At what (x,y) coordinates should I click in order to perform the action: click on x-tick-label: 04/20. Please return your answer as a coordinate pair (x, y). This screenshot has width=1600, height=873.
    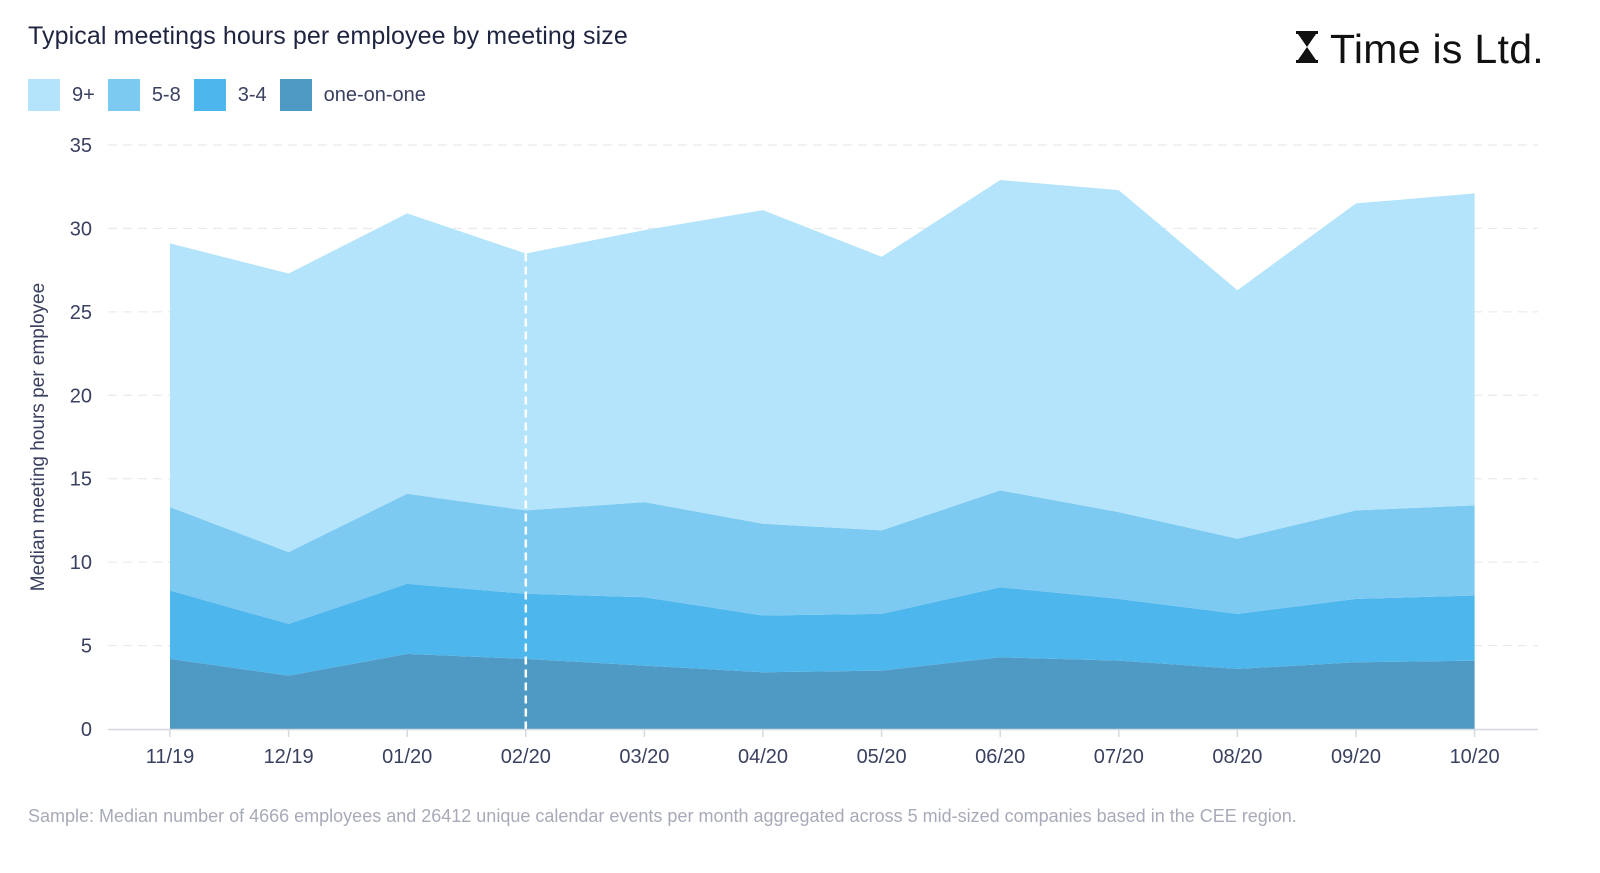
    Looking at the image, I should click on (763, 757).